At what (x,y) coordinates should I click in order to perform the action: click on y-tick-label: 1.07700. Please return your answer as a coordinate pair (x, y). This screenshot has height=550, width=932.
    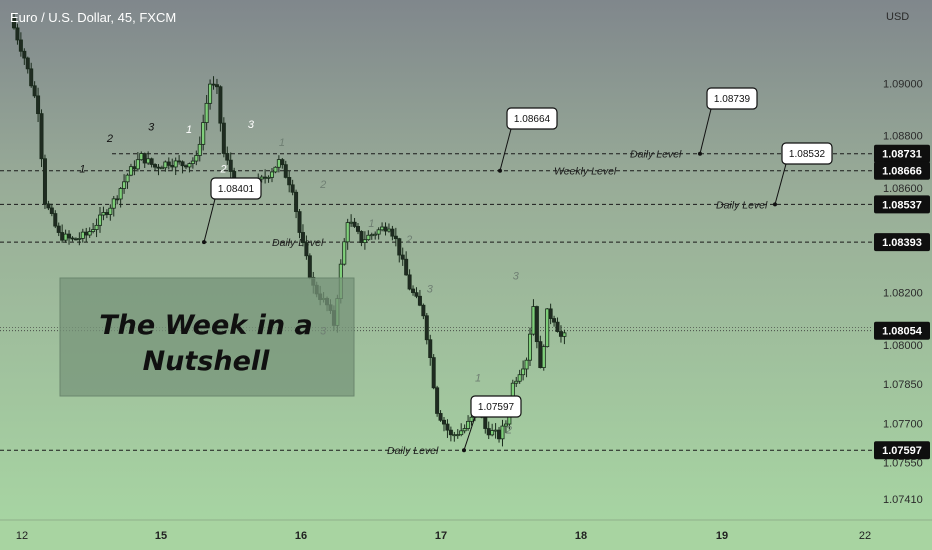
    Looking at the image, I should click on (903, 424).